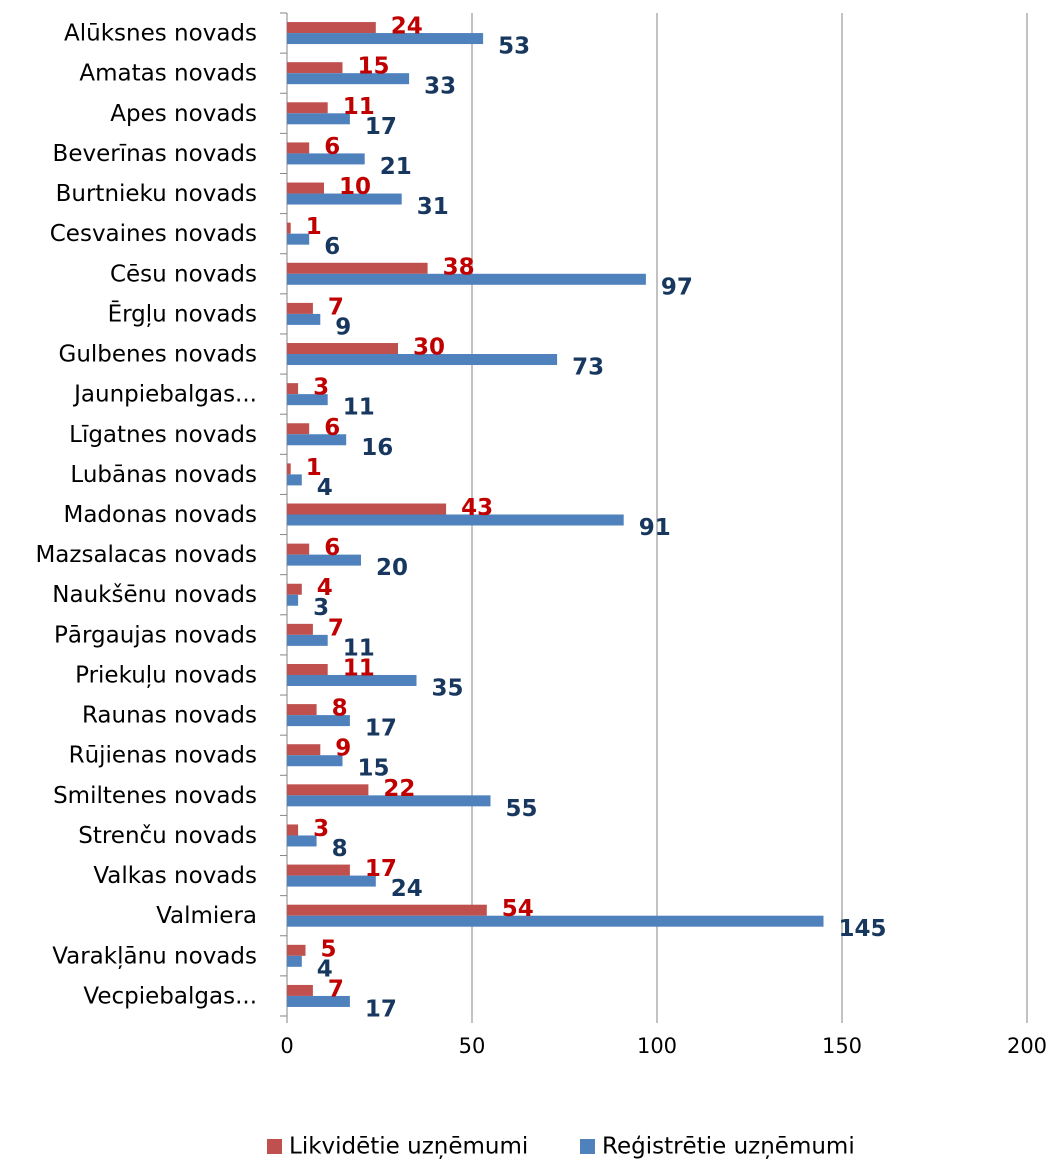  Describe the element at coordinates (408, 1147) in the screenshot. I see `legend-label: Likvidētie uzņēmumi` at that location.